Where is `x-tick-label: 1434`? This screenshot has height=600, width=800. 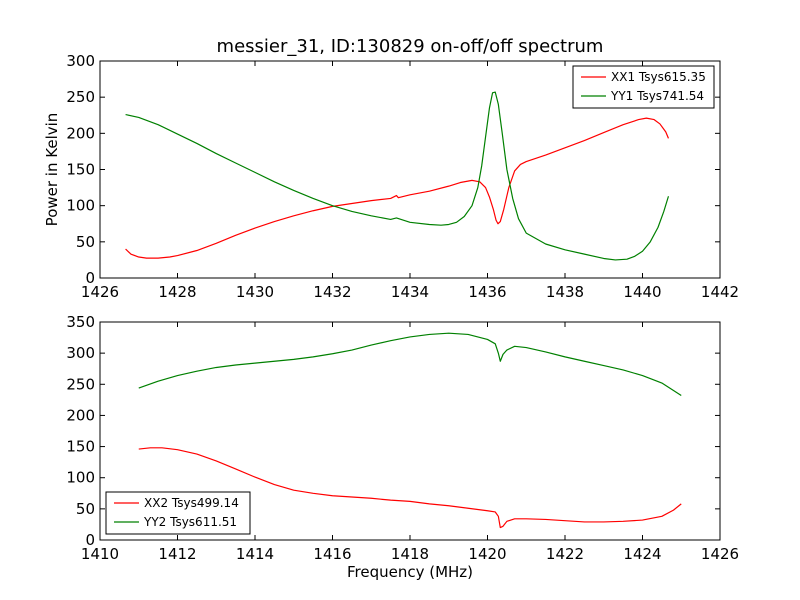
x-tick-label: 1434 is located at coordinates (410, 292).